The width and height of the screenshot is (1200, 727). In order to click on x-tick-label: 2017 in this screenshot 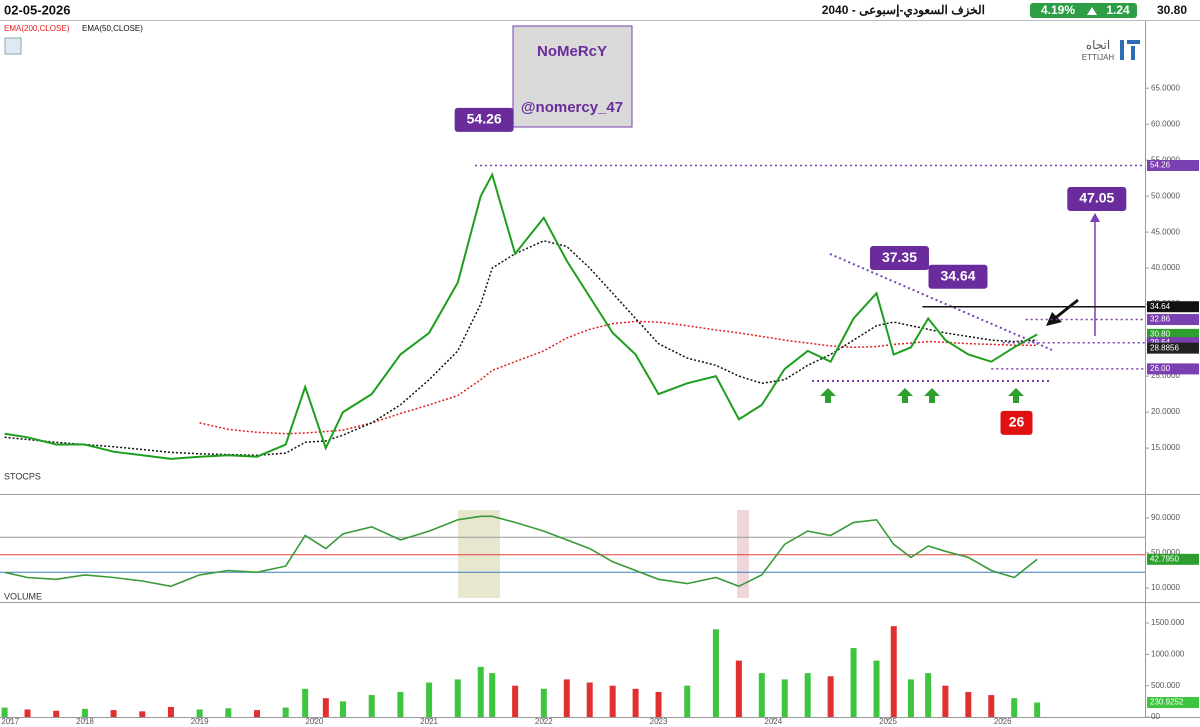, I will do `click(10, 721)`.